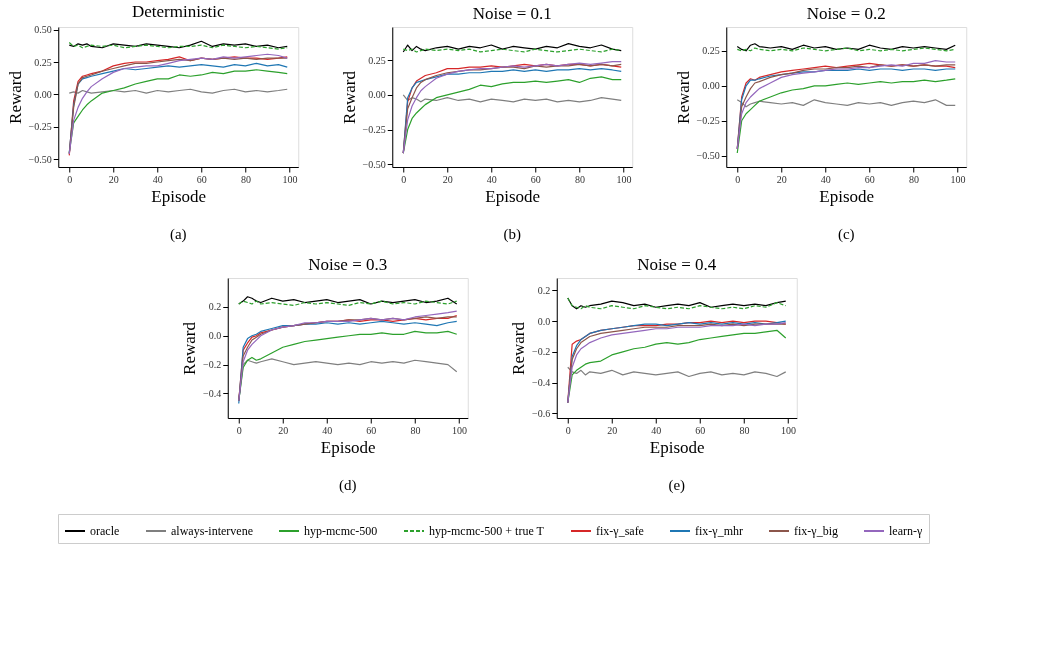  Describe the element at coordinates (341, 531) in the screenshot. I see `legend-label: hyp-mcmc-500` at that location.